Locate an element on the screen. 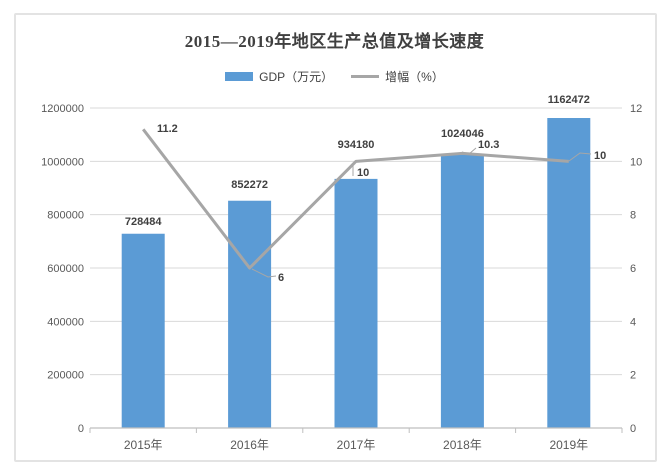 The image size is (669, 476). bar-2015年 is located at coordinates (143, 330).